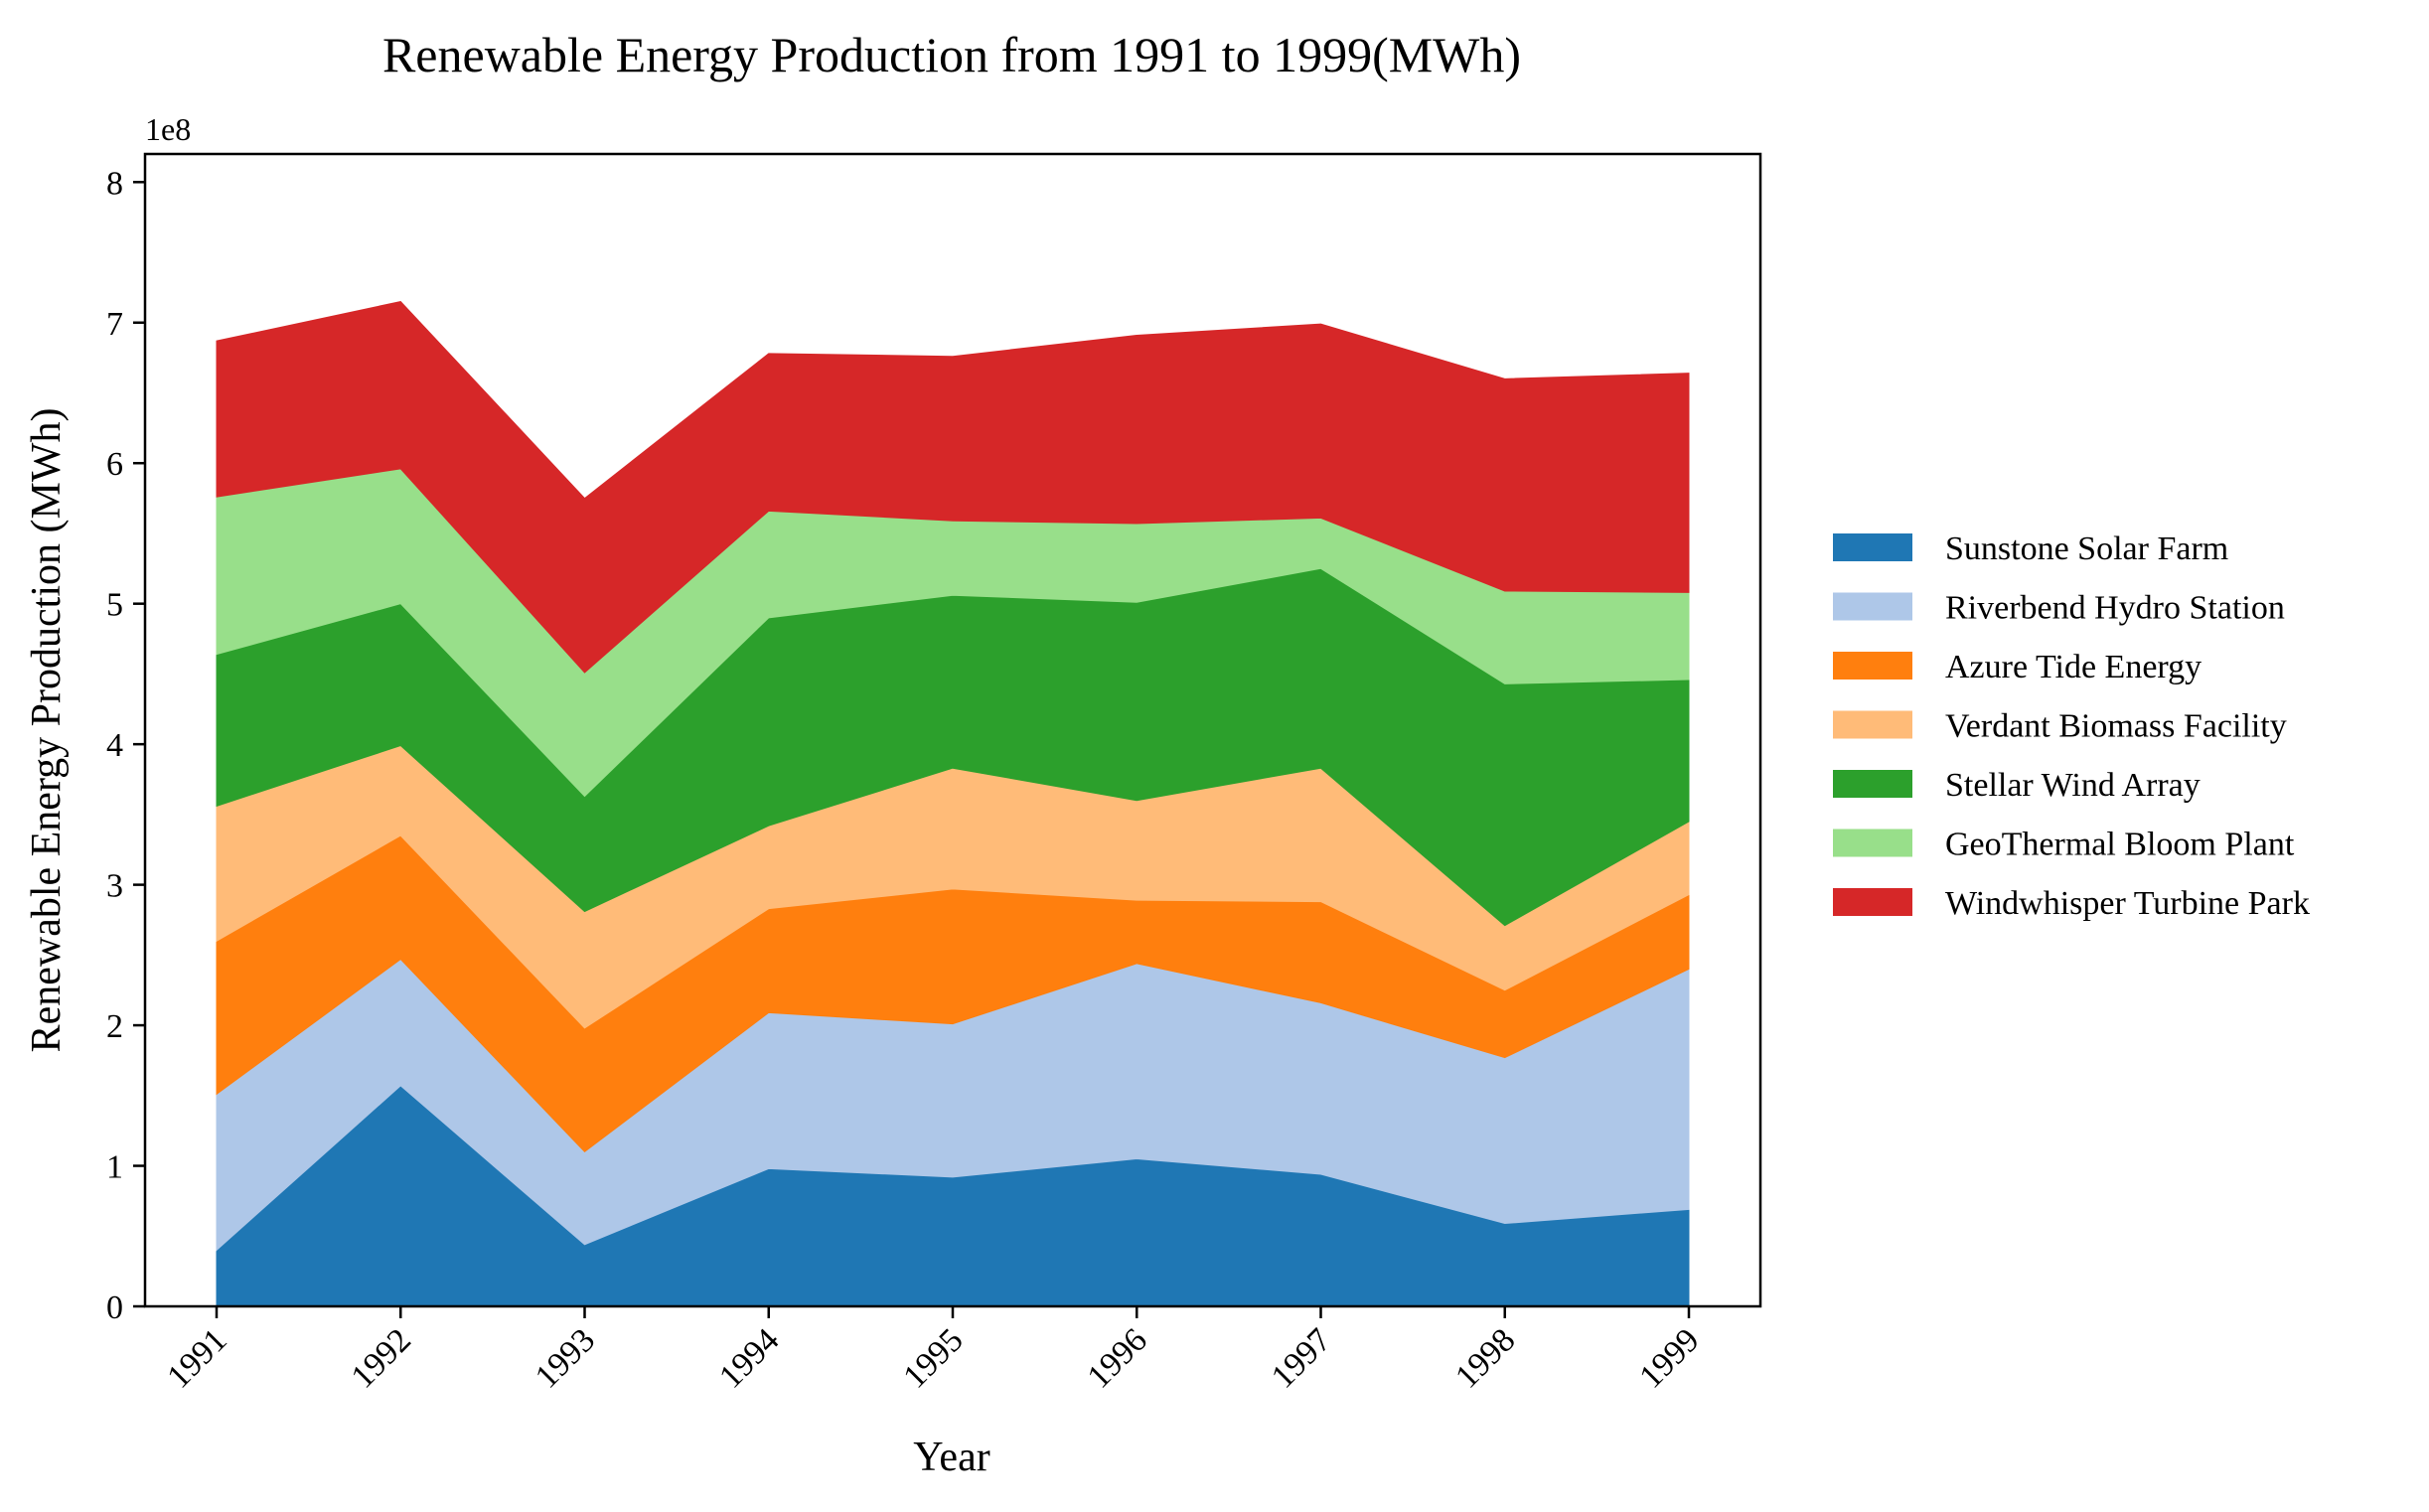  Describe the element at coordinates (114, 605) in the screenshot. I see `y-tick-label: 5` at that location.